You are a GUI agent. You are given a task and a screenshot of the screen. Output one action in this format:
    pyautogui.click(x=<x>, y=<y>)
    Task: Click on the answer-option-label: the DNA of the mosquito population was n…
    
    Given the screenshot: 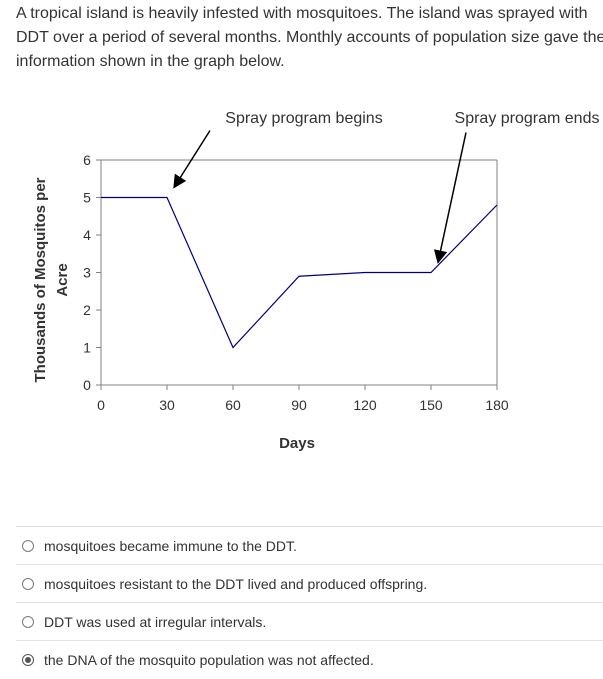 What is the action you would take?
    pyautogui.click(x=209, y=659)
    